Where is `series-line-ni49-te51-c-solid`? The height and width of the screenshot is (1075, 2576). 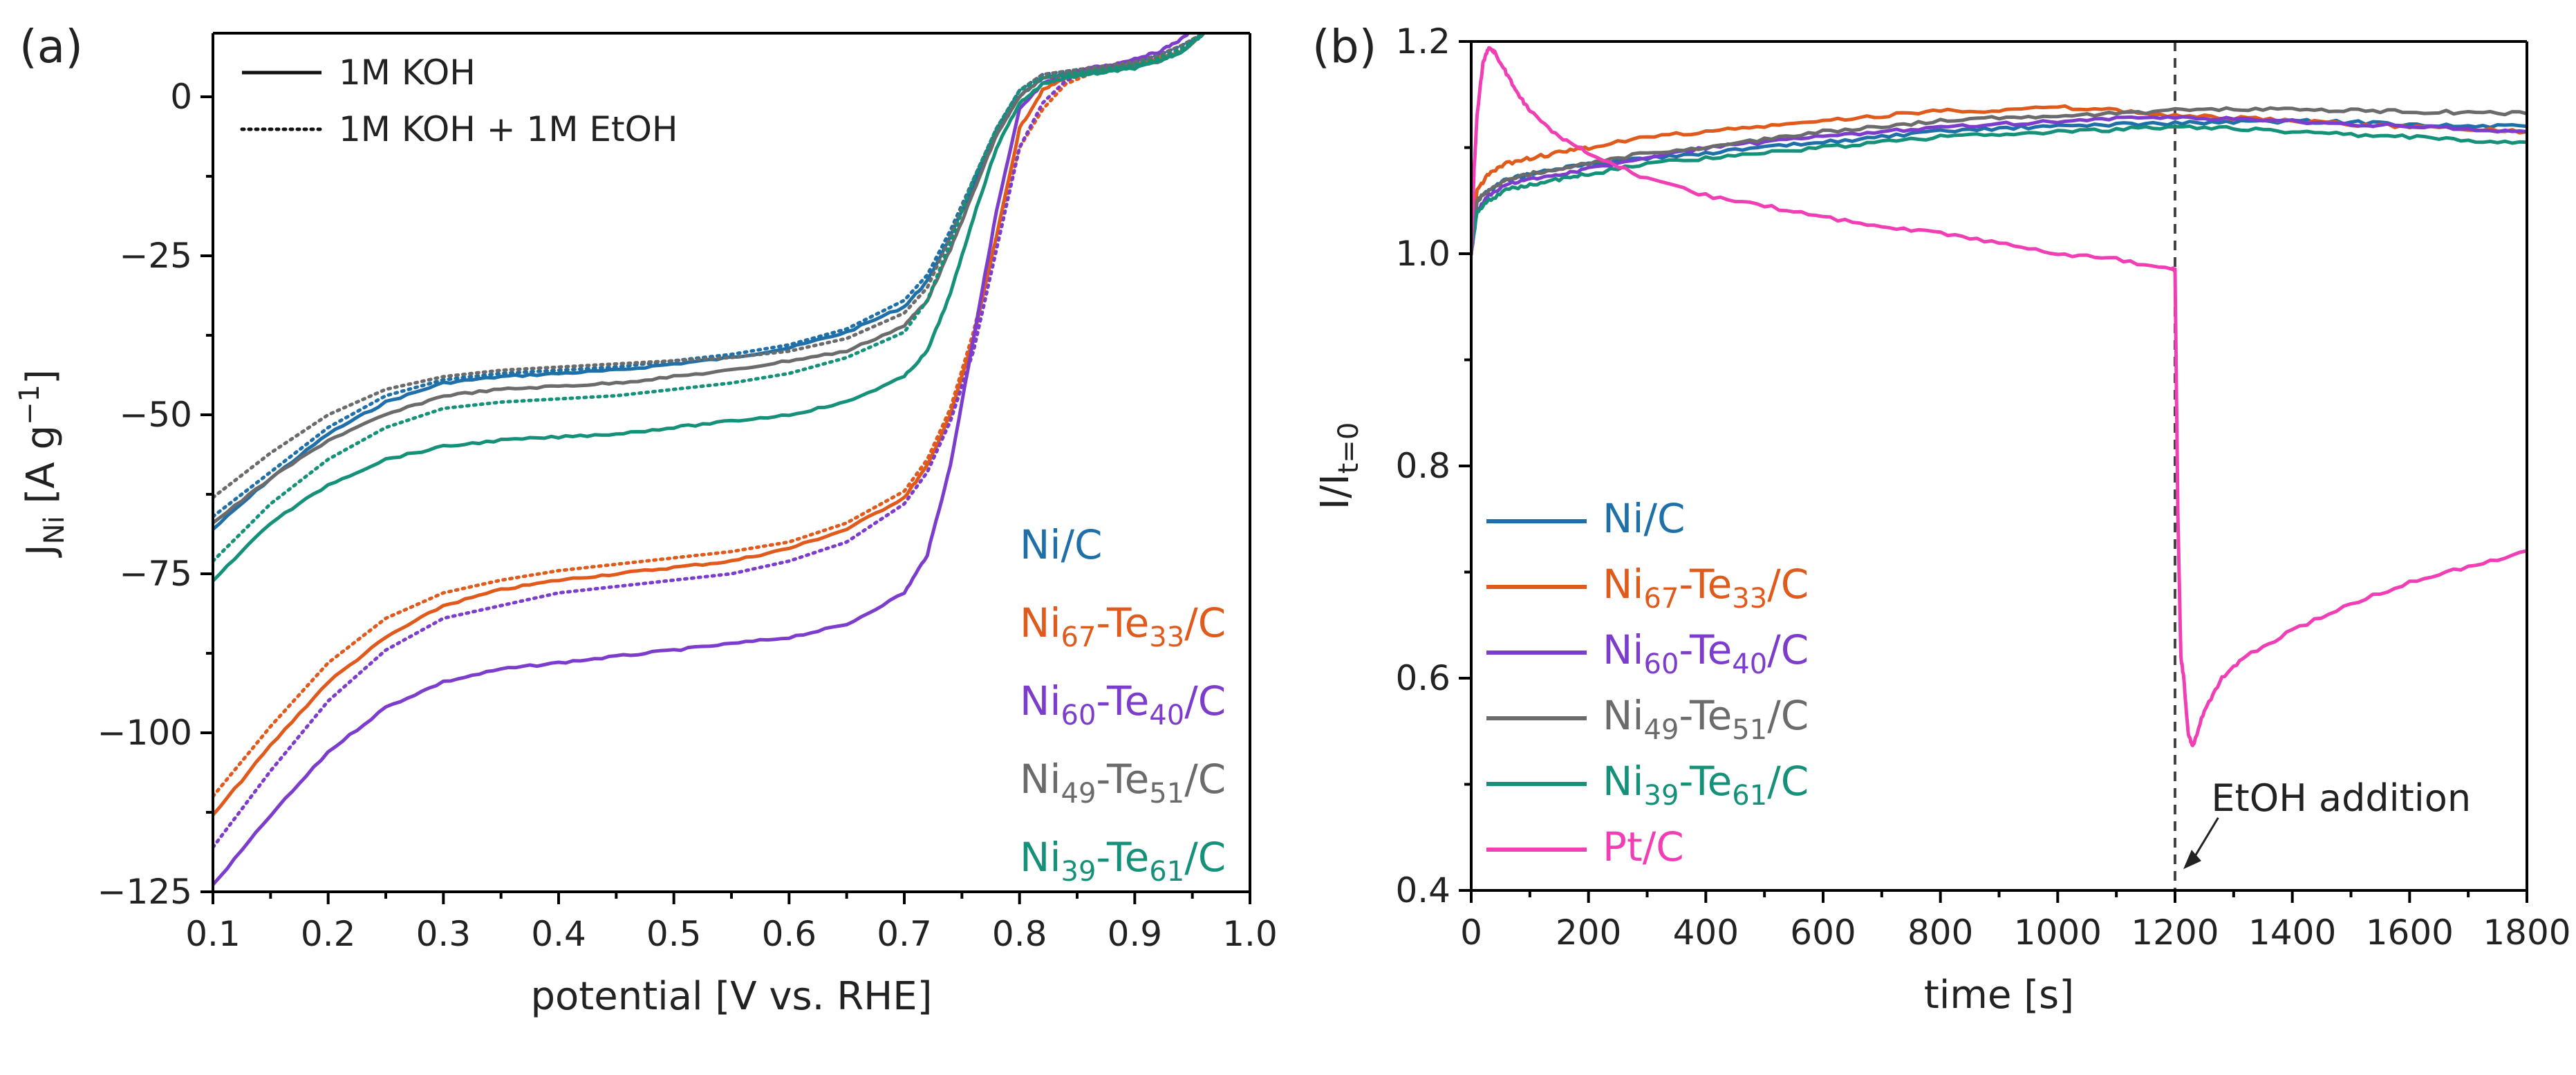
series-line-ni49-te51-c-solid is located at coordinates (1999, 181).